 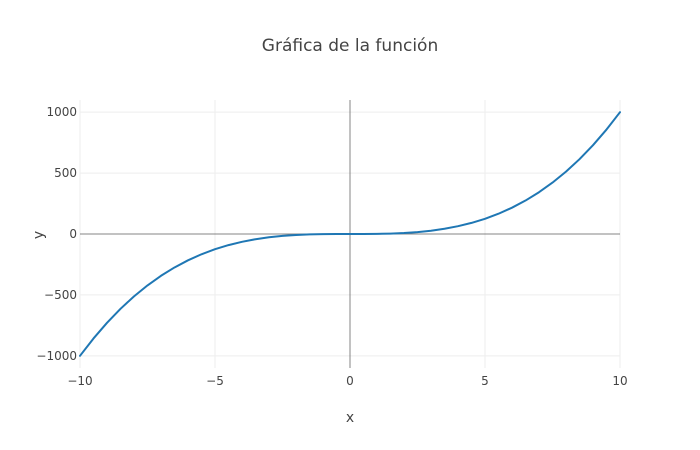 What do you see at coordinates (56, 356) in the screenshot?
I see `y-tick-label-0: −1000` at bounding box center [56, 356].